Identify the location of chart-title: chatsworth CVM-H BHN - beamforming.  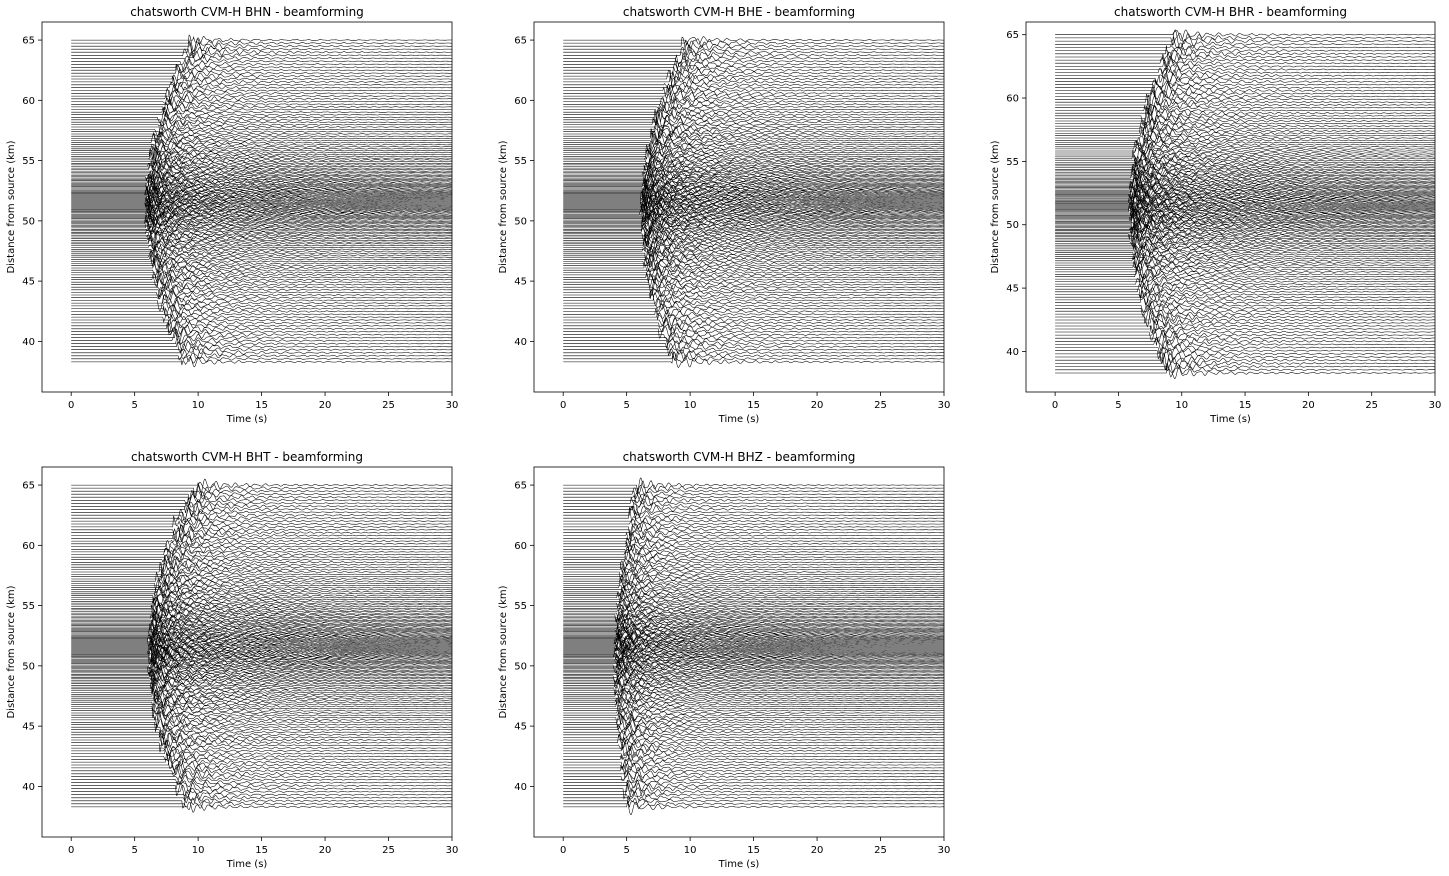
(247, 12).